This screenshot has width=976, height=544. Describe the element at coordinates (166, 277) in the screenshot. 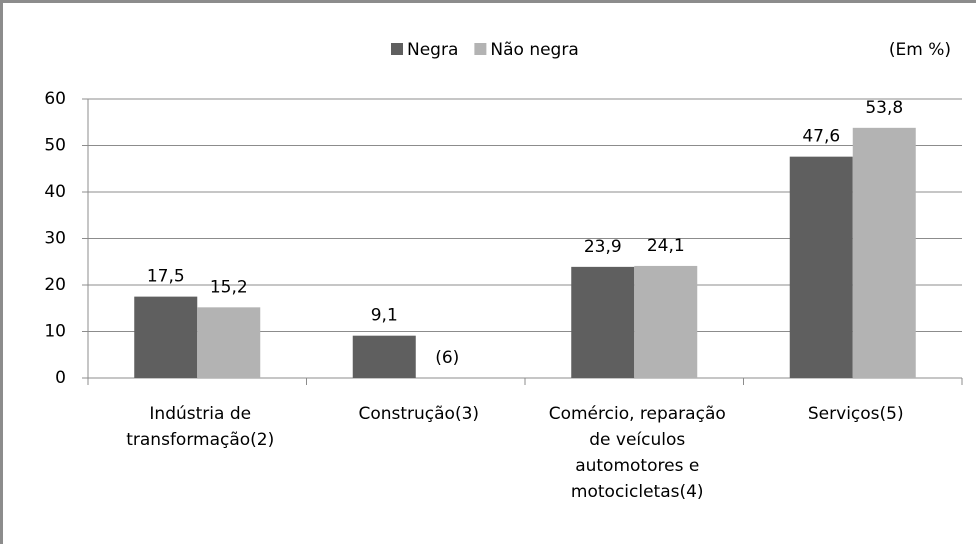

I see `value-label: 17,5` at that location.